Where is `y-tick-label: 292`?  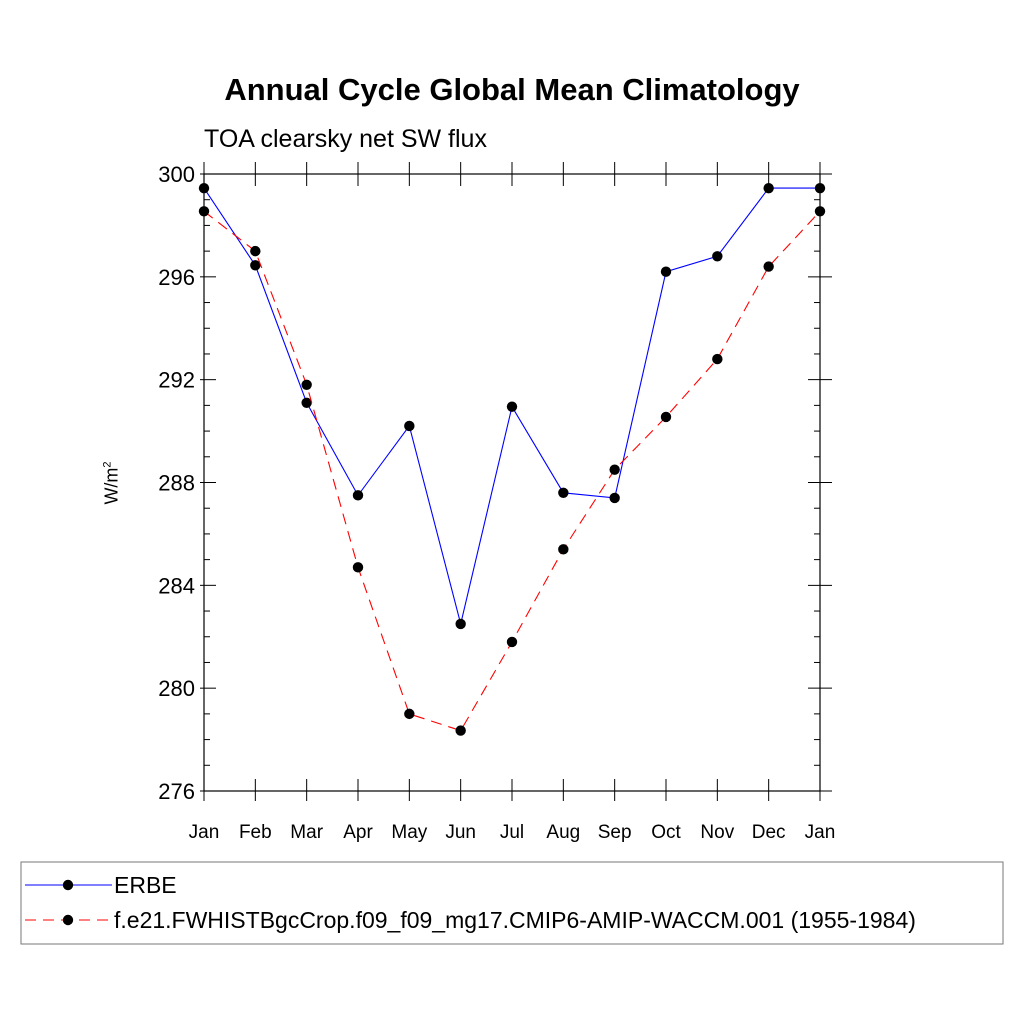 y-tick-label: 292 is located at coordinates (176, 380).